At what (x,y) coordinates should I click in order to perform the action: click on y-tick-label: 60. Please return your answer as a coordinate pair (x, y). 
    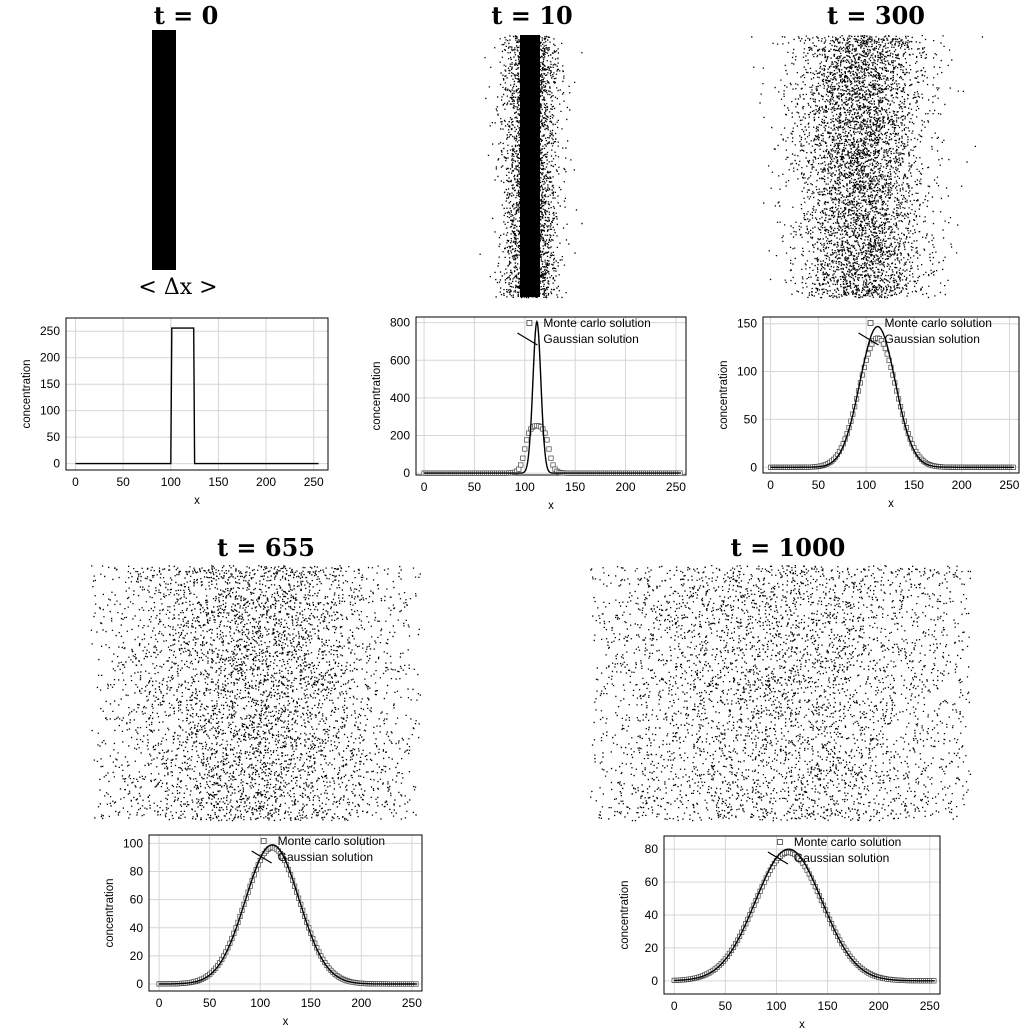
    Looking at the image, I should click on (652, 882).